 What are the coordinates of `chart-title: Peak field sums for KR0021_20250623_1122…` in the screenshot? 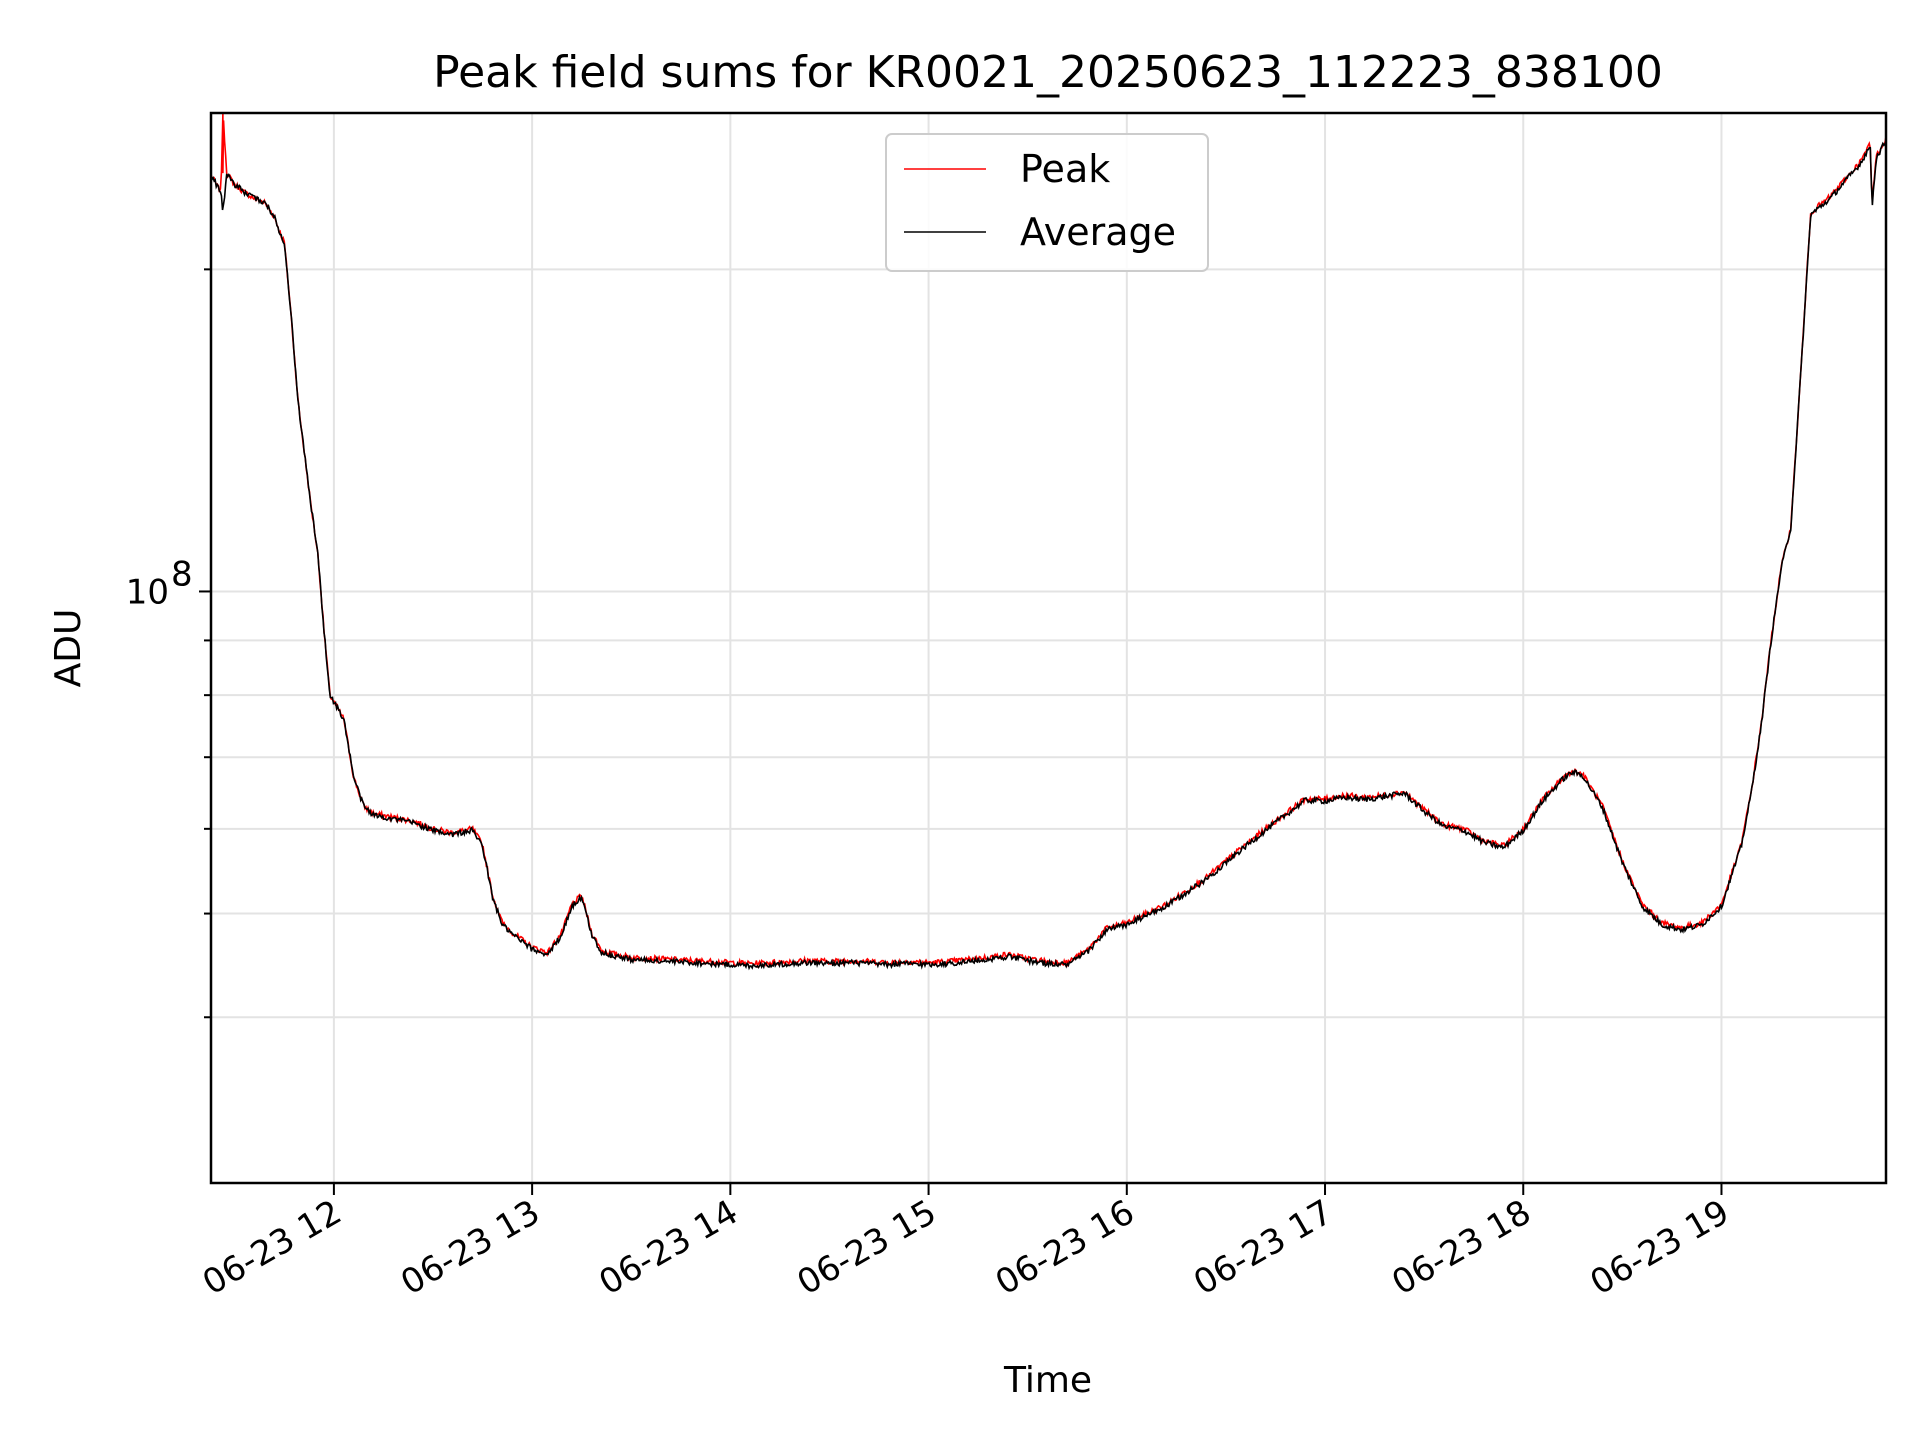 It's located at (1048, 72).